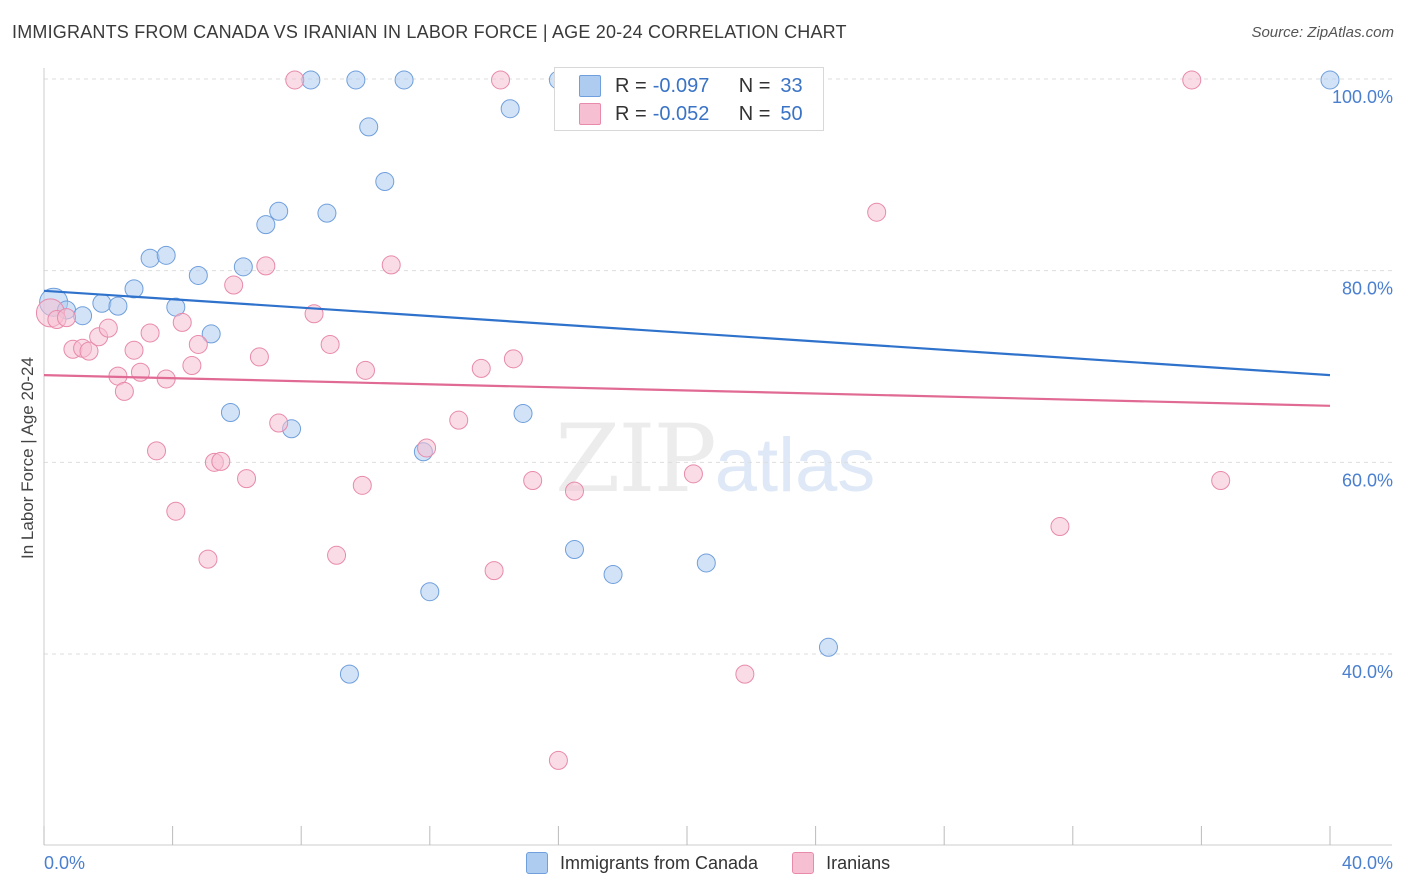 The height and width of the screenshot is (892, 1406). Describe the element at coordinates (1367, 863) in the screenshot. I see `x-tick-label: 40.0%` at that location.